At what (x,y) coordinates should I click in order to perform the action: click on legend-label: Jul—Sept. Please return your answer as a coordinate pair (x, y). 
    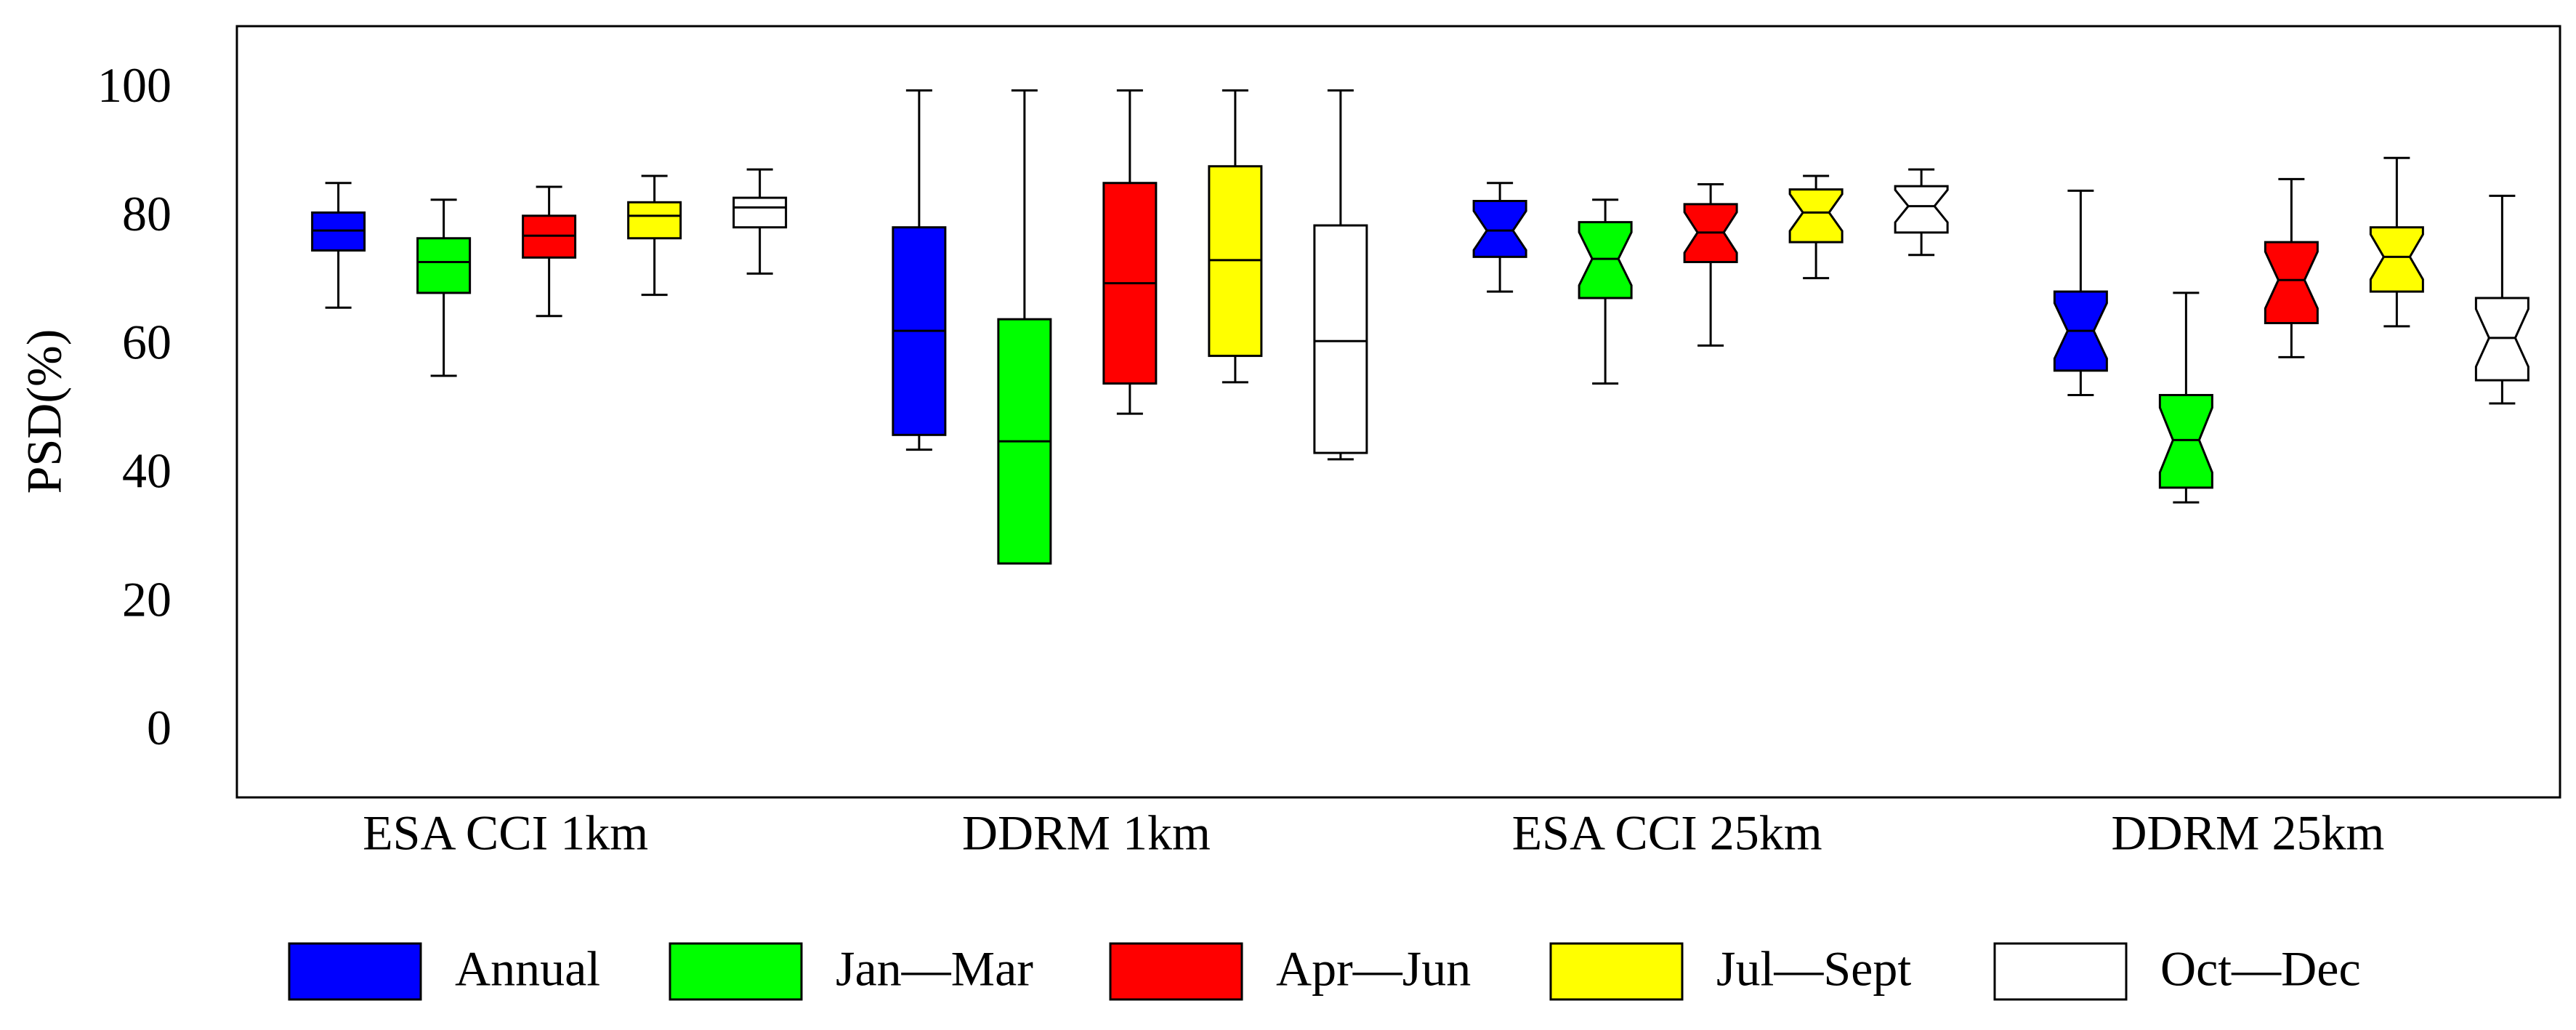
    Looking at the image, I should click on (1814, 969).